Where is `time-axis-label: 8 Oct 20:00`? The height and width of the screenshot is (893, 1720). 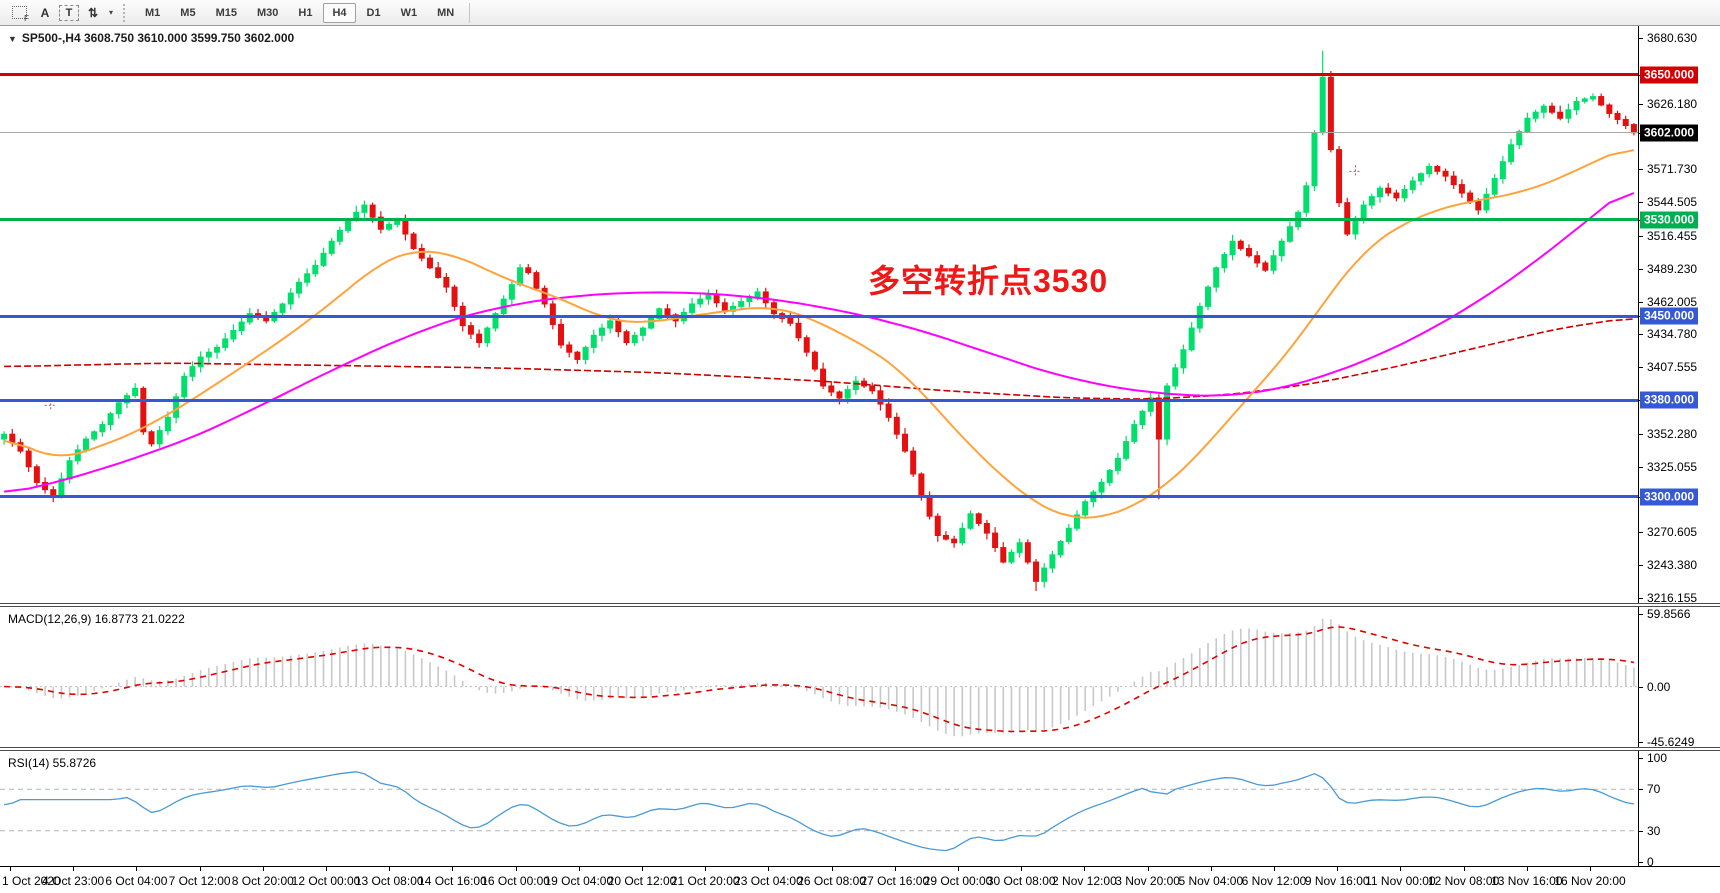
time-axis-label: 8 Oct 20:00 is located at coordinates (262, 881).